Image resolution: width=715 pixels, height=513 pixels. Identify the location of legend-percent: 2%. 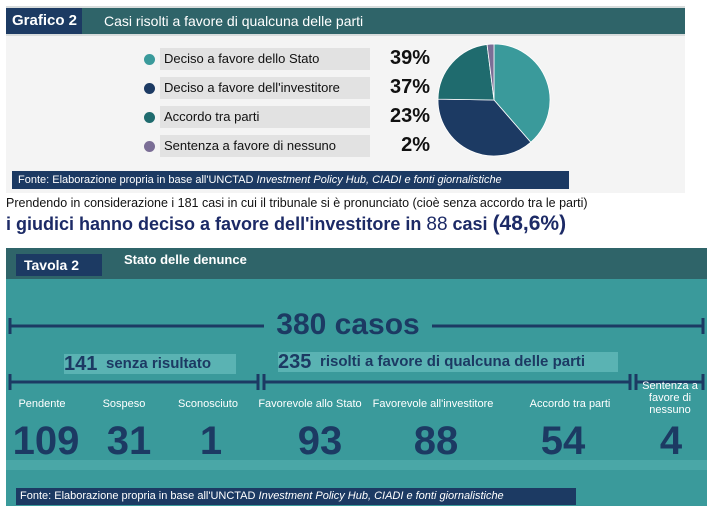
(415, 145).